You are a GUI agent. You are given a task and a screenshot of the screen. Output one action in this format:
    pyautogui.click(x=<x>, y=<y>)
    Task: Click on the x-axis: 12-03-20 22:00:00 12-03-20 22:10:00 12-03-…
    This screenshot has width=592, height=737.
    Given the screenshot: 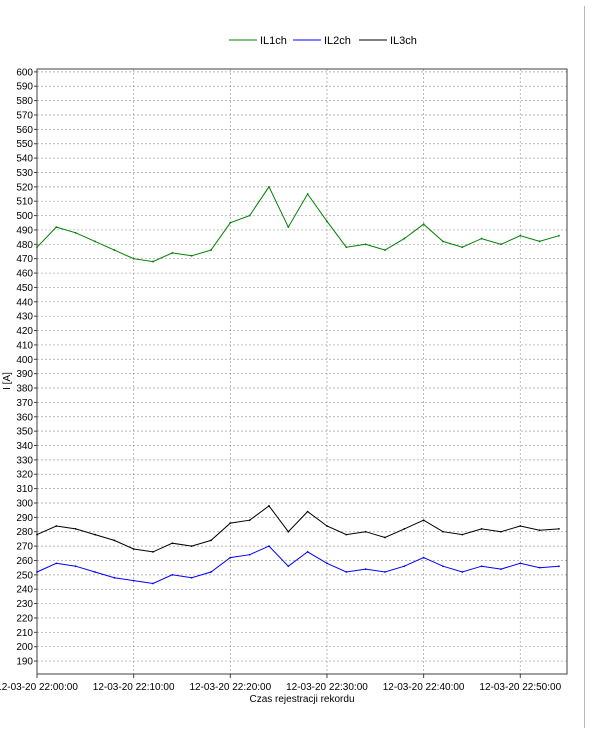 What is the action you would take?
    pyautogui.click(x=281, y=683)
    